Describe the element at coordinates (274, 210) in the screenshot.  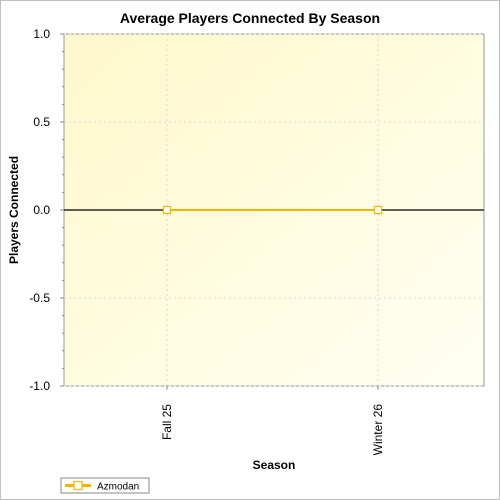
I see `series-layer` at that location.